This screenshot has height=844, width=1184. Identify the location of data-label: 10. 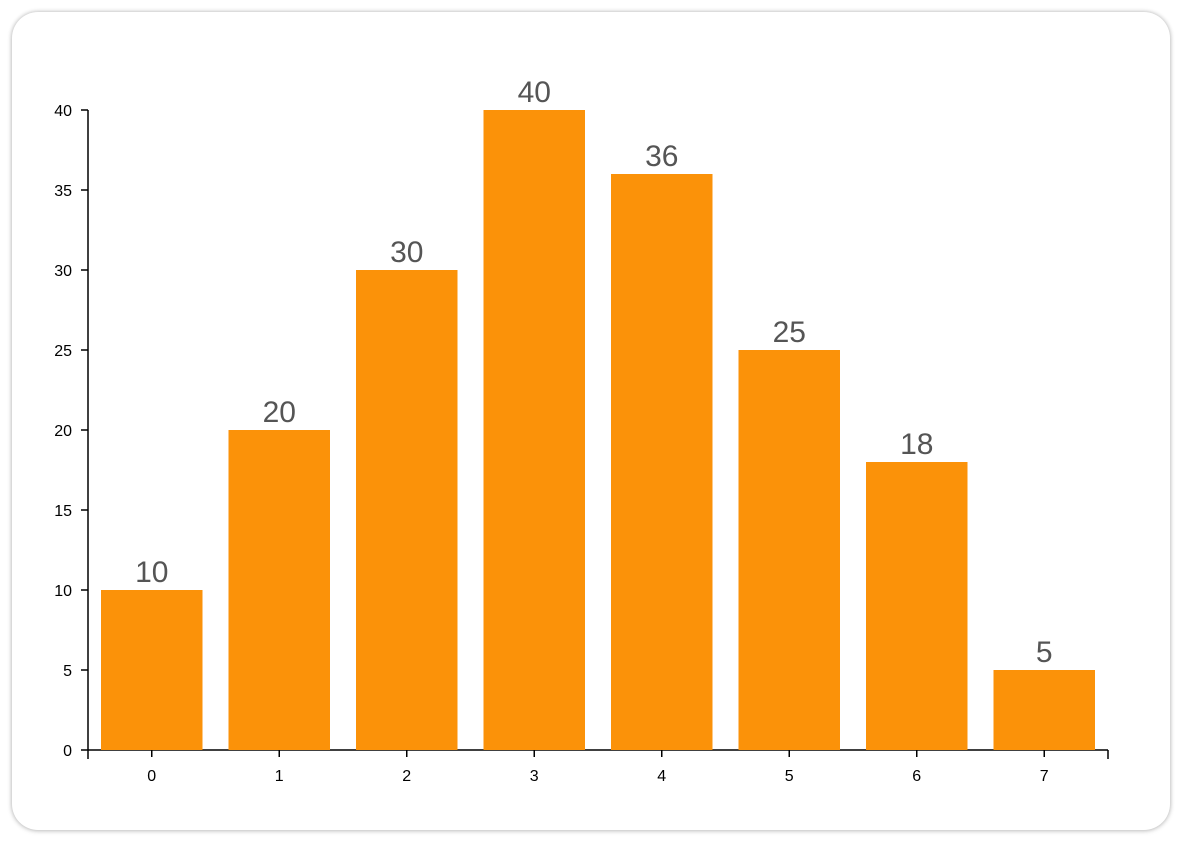
(151, 572).